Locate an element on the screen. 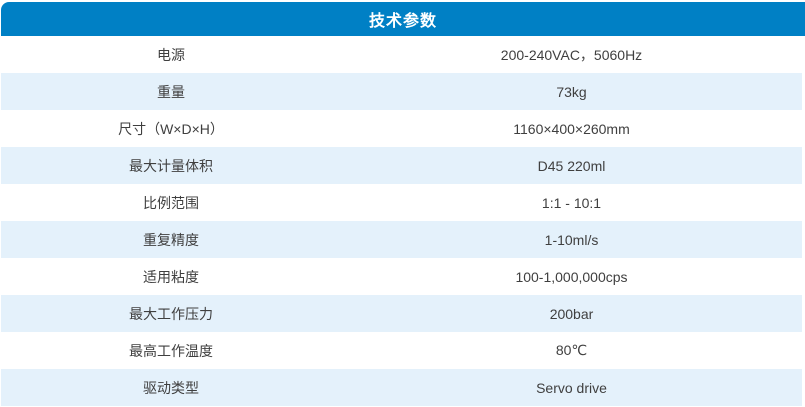 The image size is (805, 407). row-label: 最大工作压力 is located at coordinates (171, 313).